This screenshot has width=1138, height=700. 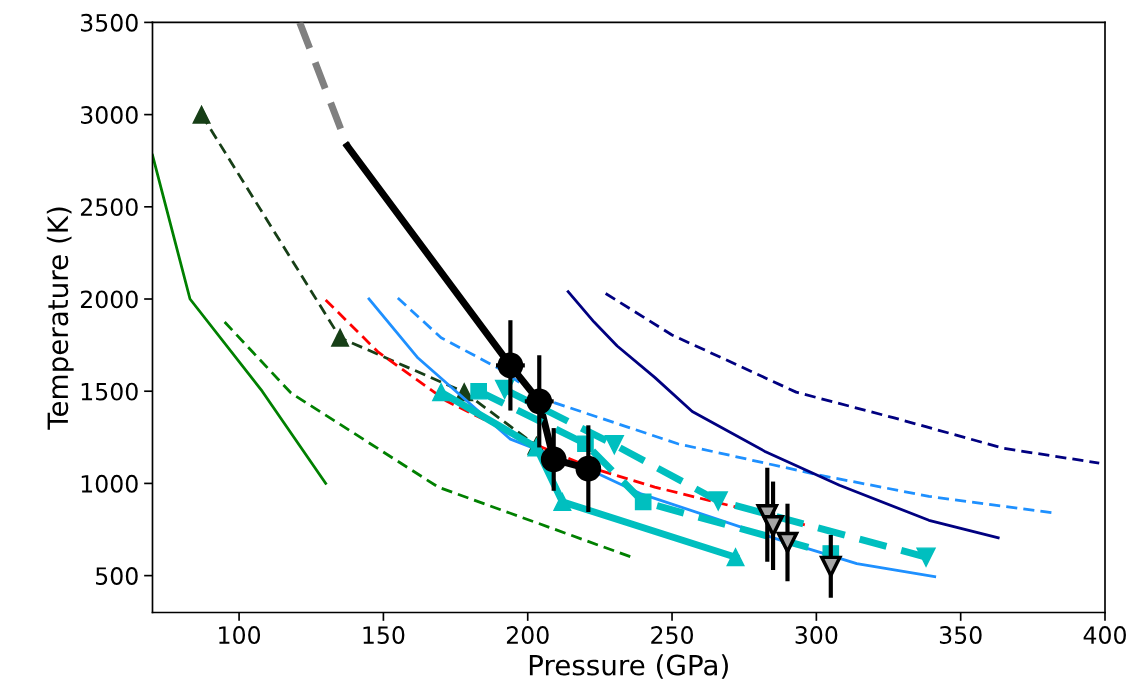 I want to click on y-tick-label: 1500, so click(x=109, y=391).